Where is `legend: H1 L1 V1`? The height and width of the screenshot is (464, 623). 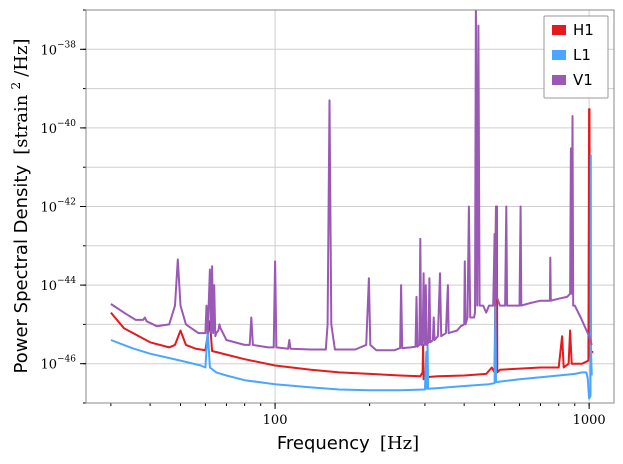
legend: H1 L1 V1 is located at coordinates (576, 57).